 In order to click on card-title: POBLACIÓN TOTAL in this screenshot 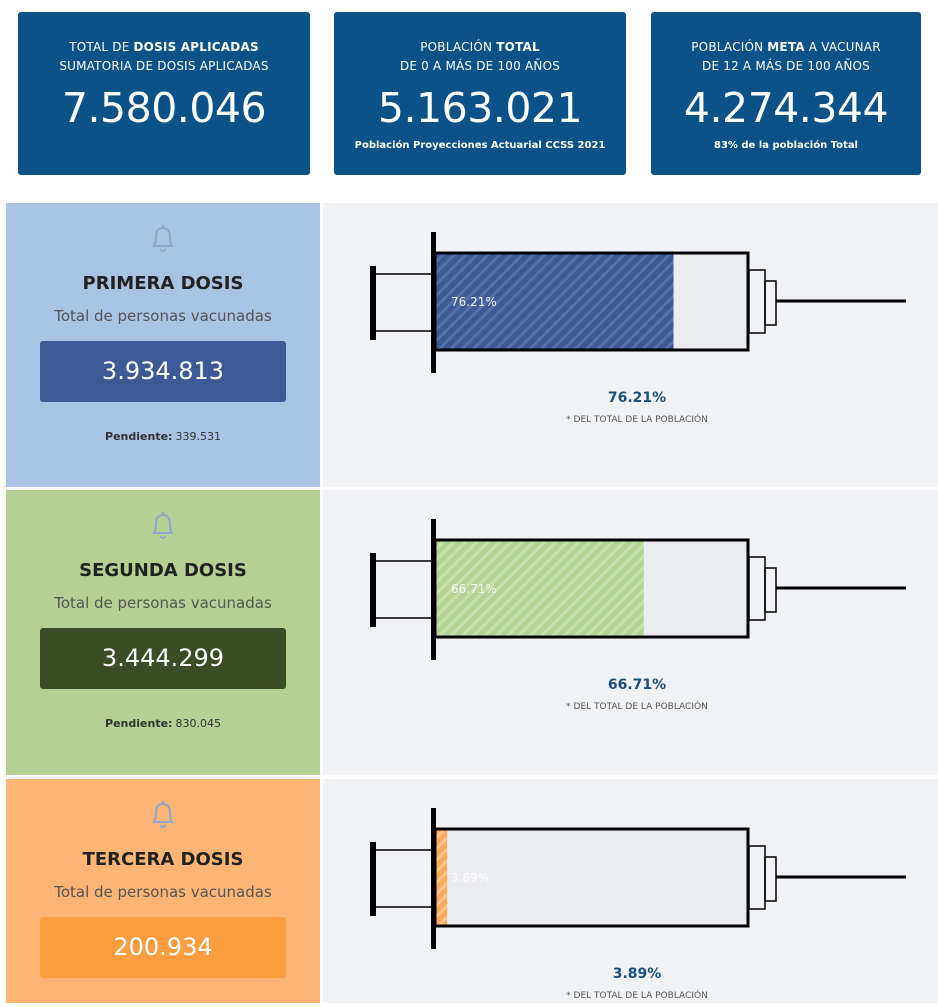, I will do `click(480, 47)`.